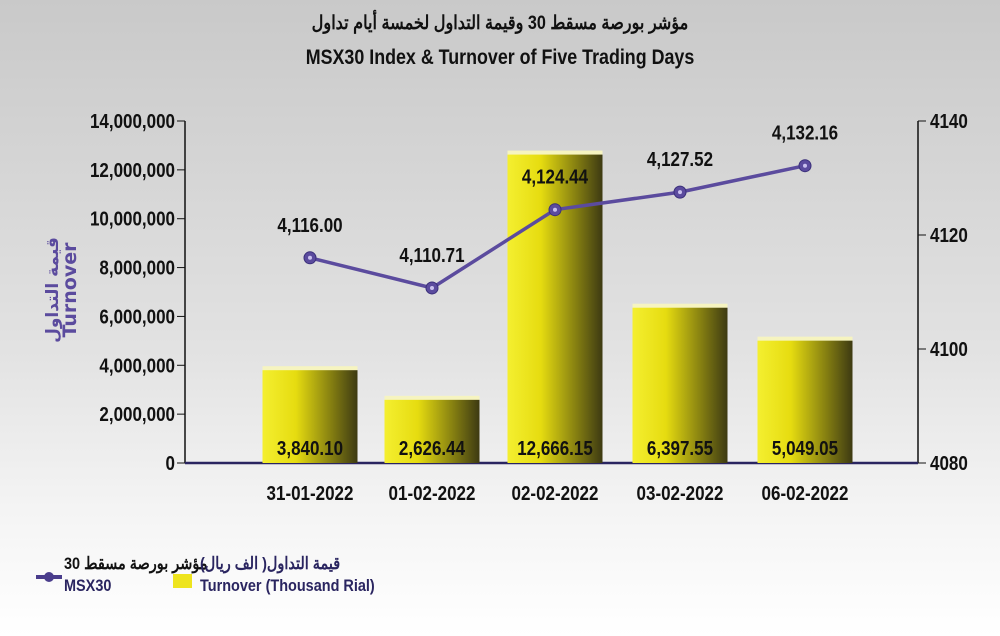  I want to click on msx30-data-label: 4,132.16, so click(805, 132).